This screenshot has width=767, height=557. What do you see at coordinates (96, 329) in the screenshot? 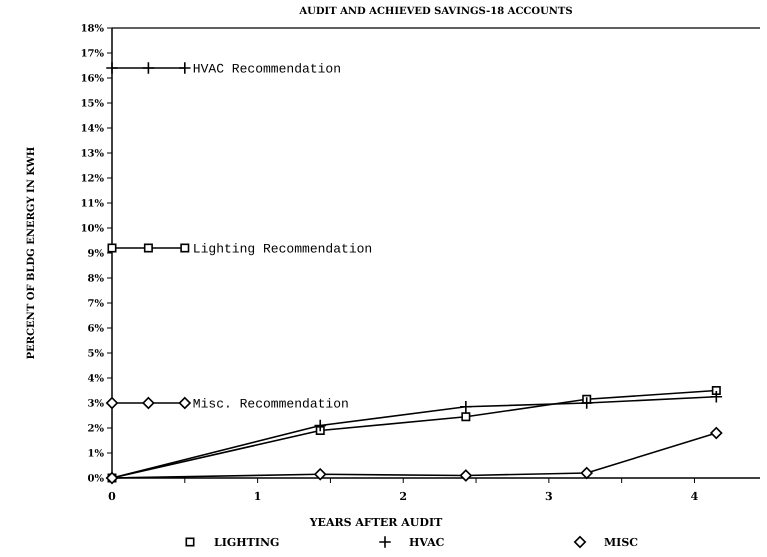
I see `y-tick-label: 6%` at bounding box center [96, 329].